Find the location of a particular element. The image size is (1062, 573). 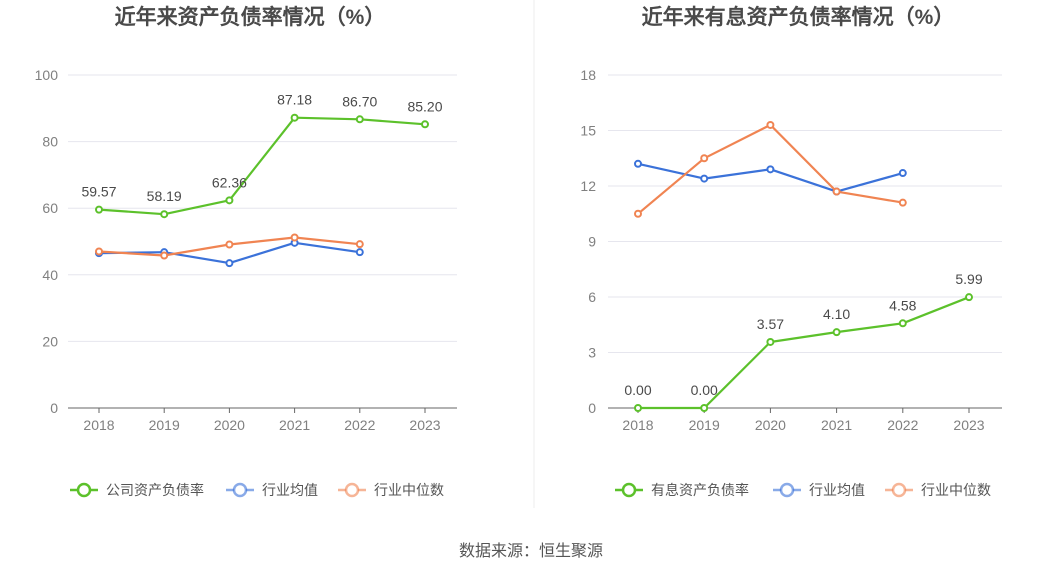

data-label: 85.20 is located at coordinates (424, 106).